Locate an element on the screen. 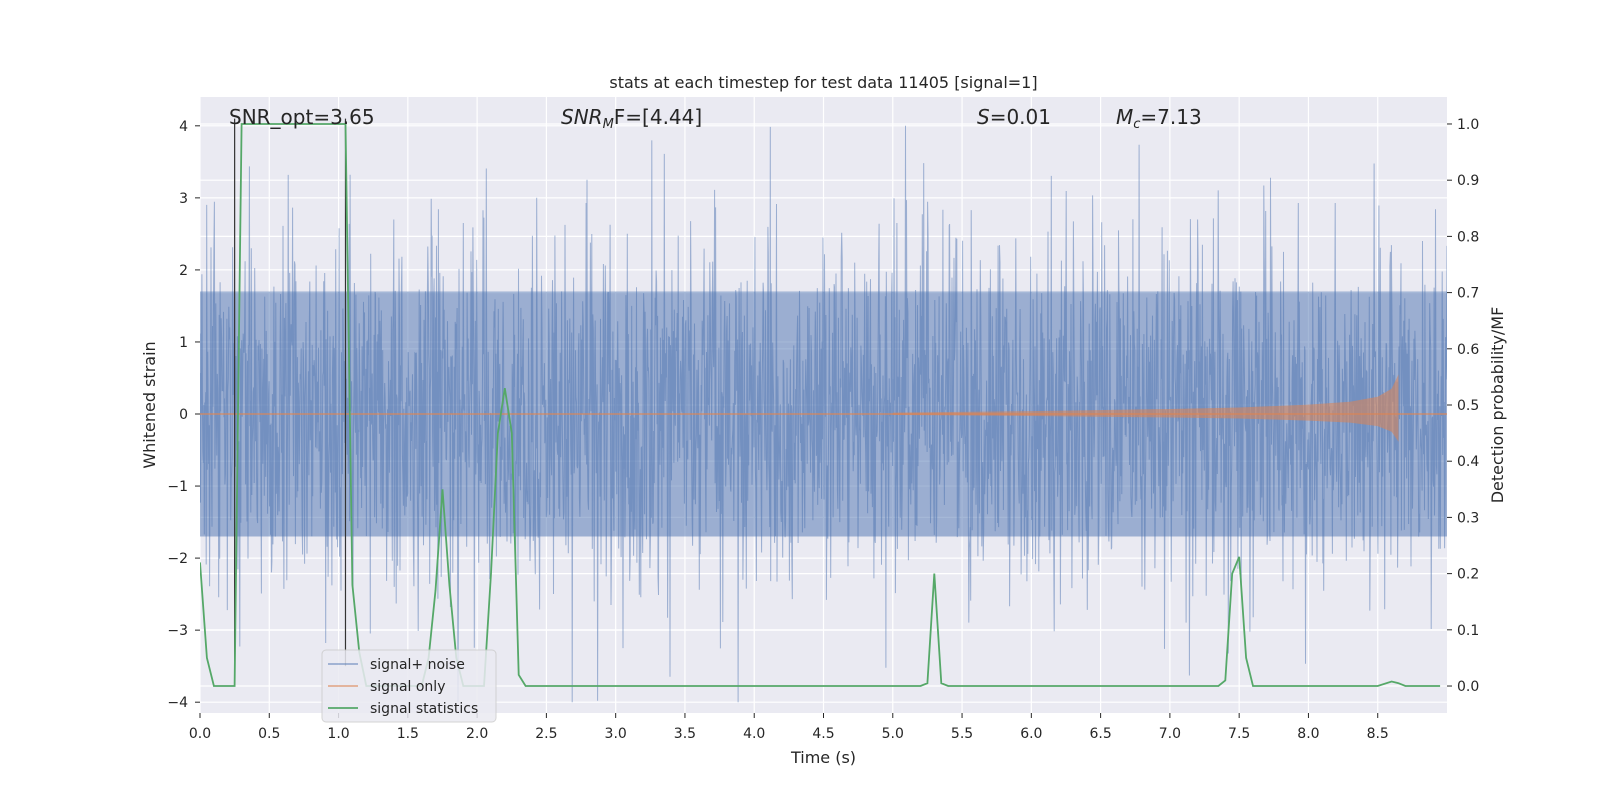 The height and width of the screenshot is (800, 1600). x-tick-label: 3.5 is located at coordinates (685, 734).